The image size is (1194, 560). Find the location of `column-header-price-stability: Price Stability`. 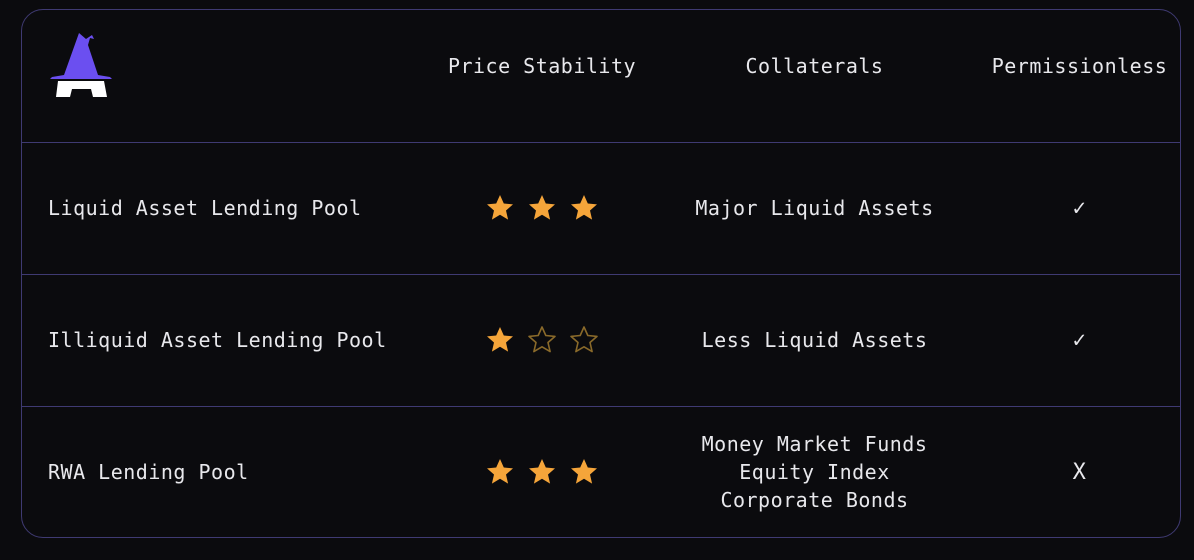

column-header-price-stability: Price Stability is located at coordinates (542, 66).